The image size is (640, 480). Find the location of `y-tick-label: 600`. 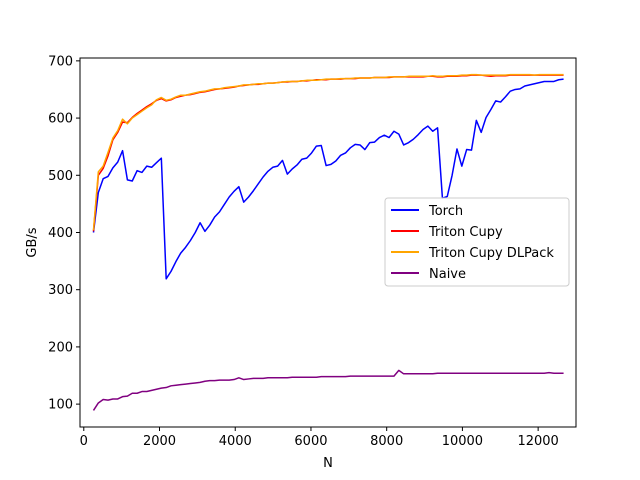

y-tick-label: 600 is located at coordinates (60, 119).